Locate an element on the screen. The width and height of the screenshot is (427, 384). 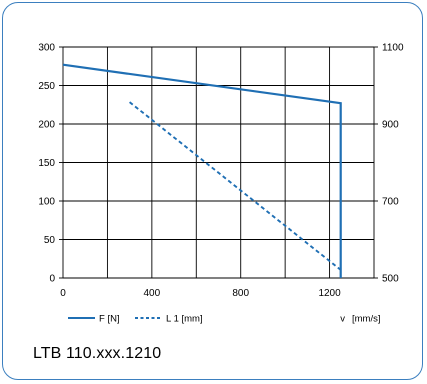
y-left-tick-label: 150 is located at coordinates (46, 163).